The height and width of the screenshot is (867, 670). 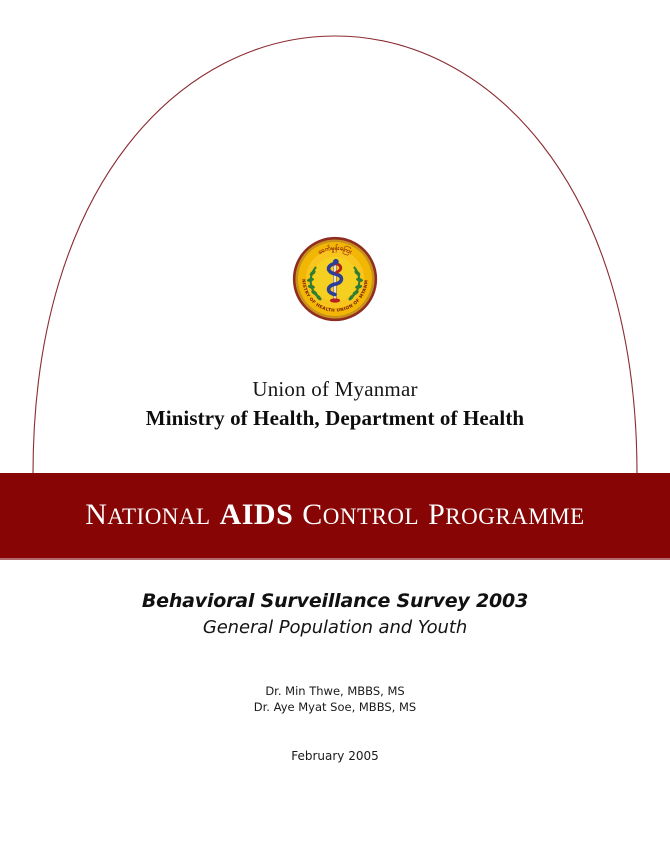 I want to click on title-word-aids: AIDS, so click(x=256, y=514).